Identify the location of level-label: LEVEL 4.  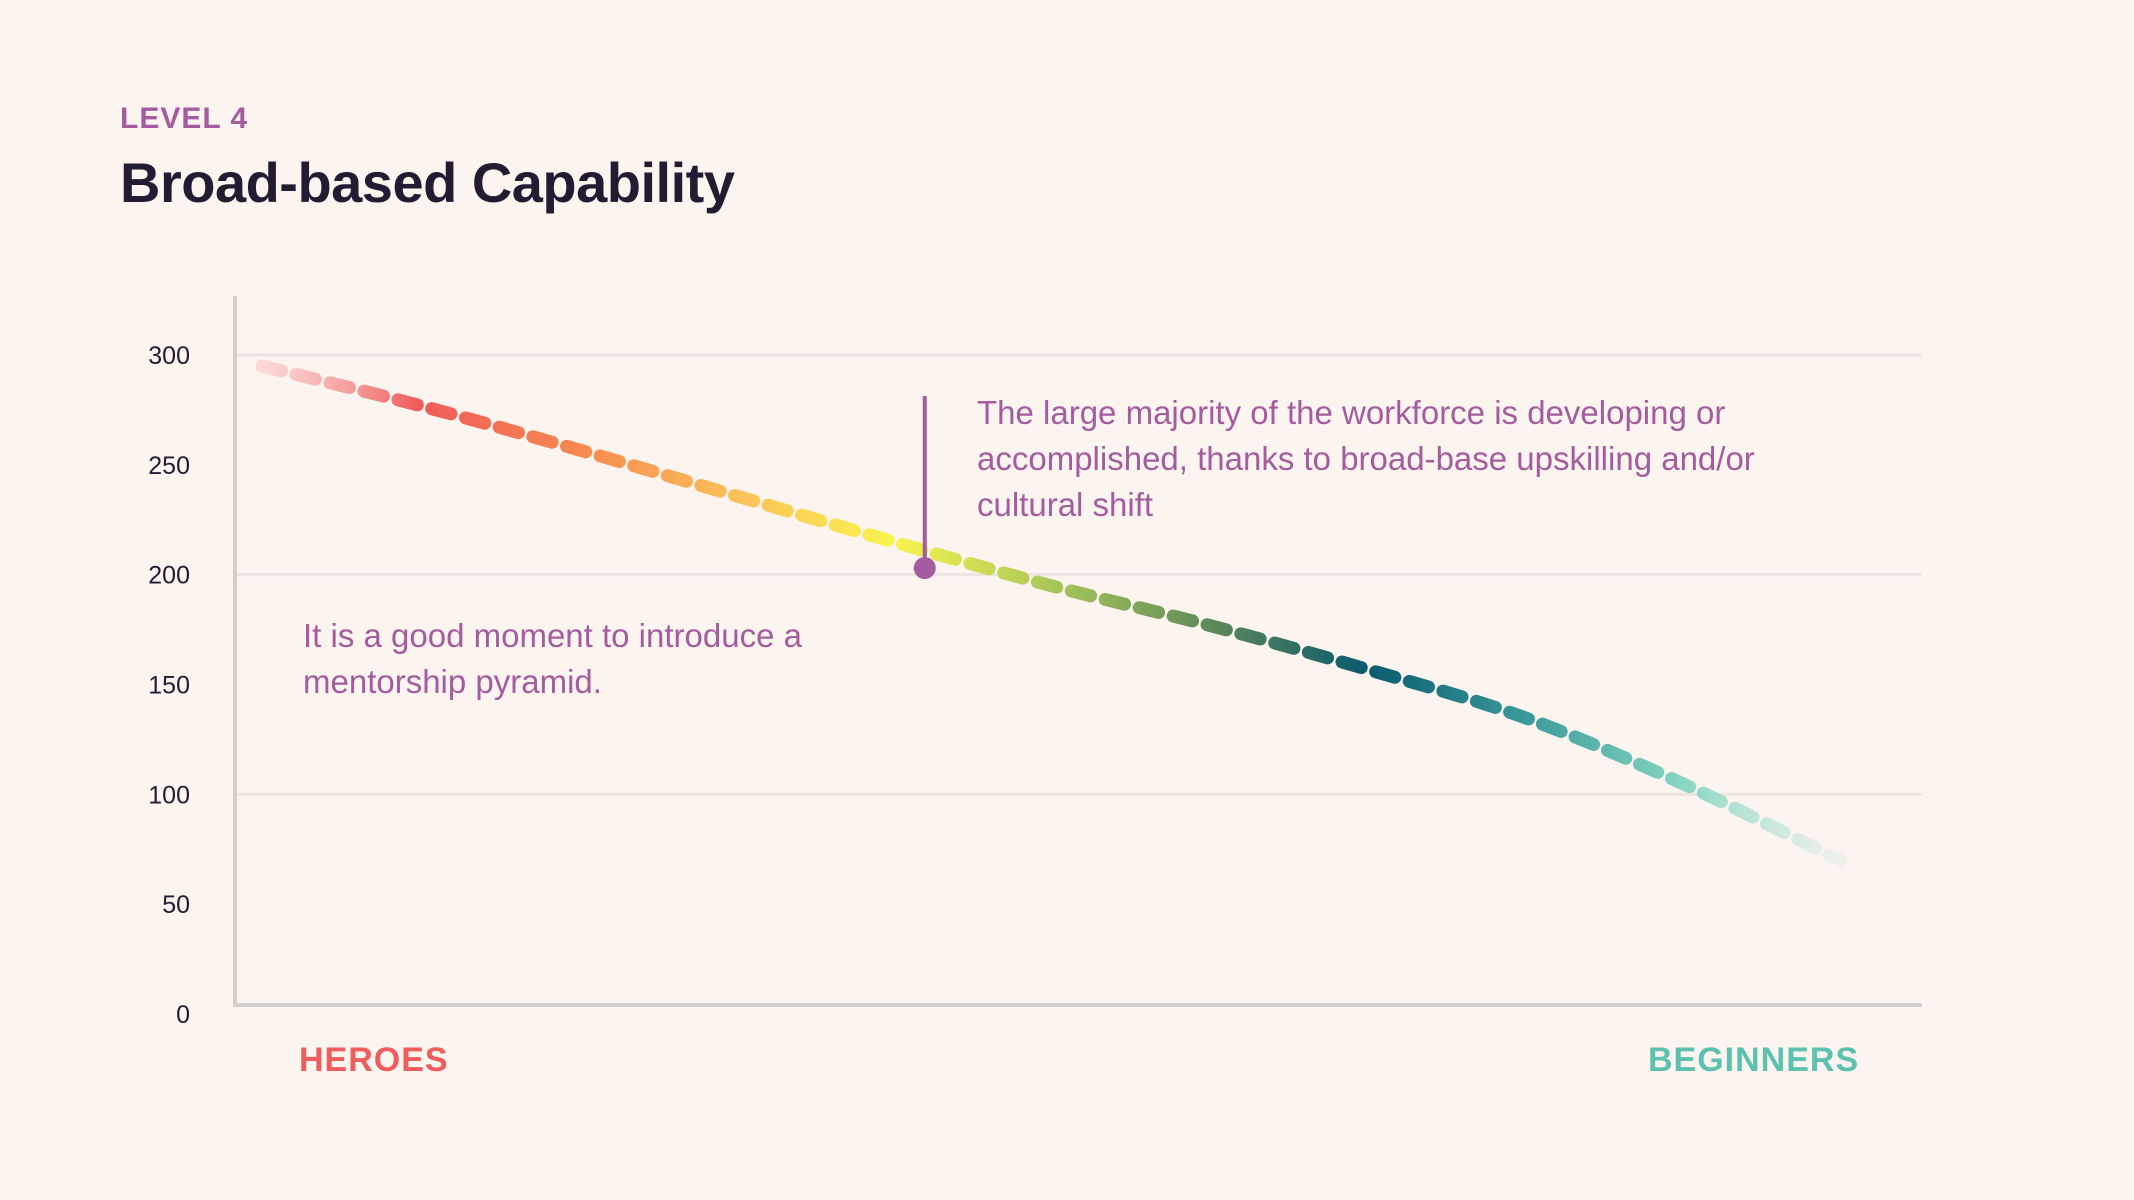
(184, 118).